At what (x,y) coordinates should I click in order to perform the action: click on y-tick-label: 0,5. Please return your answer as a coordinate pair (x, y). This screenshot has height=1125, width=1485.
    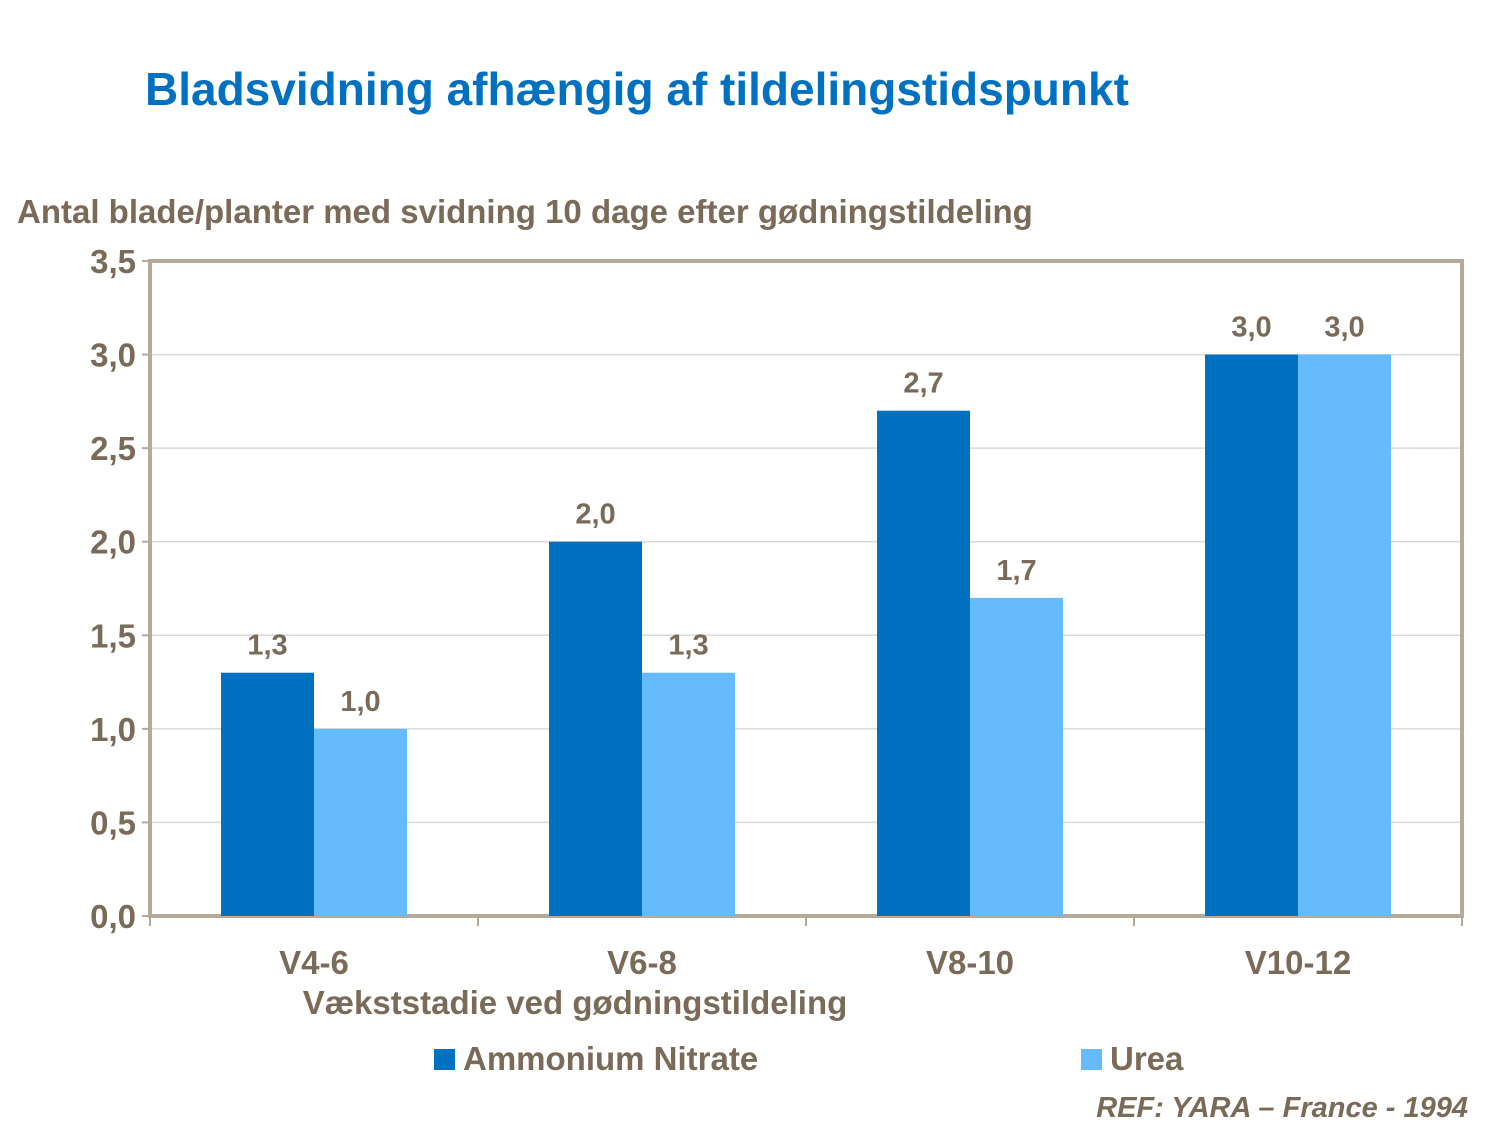
    Looking at the image, I should click on (113, 822).